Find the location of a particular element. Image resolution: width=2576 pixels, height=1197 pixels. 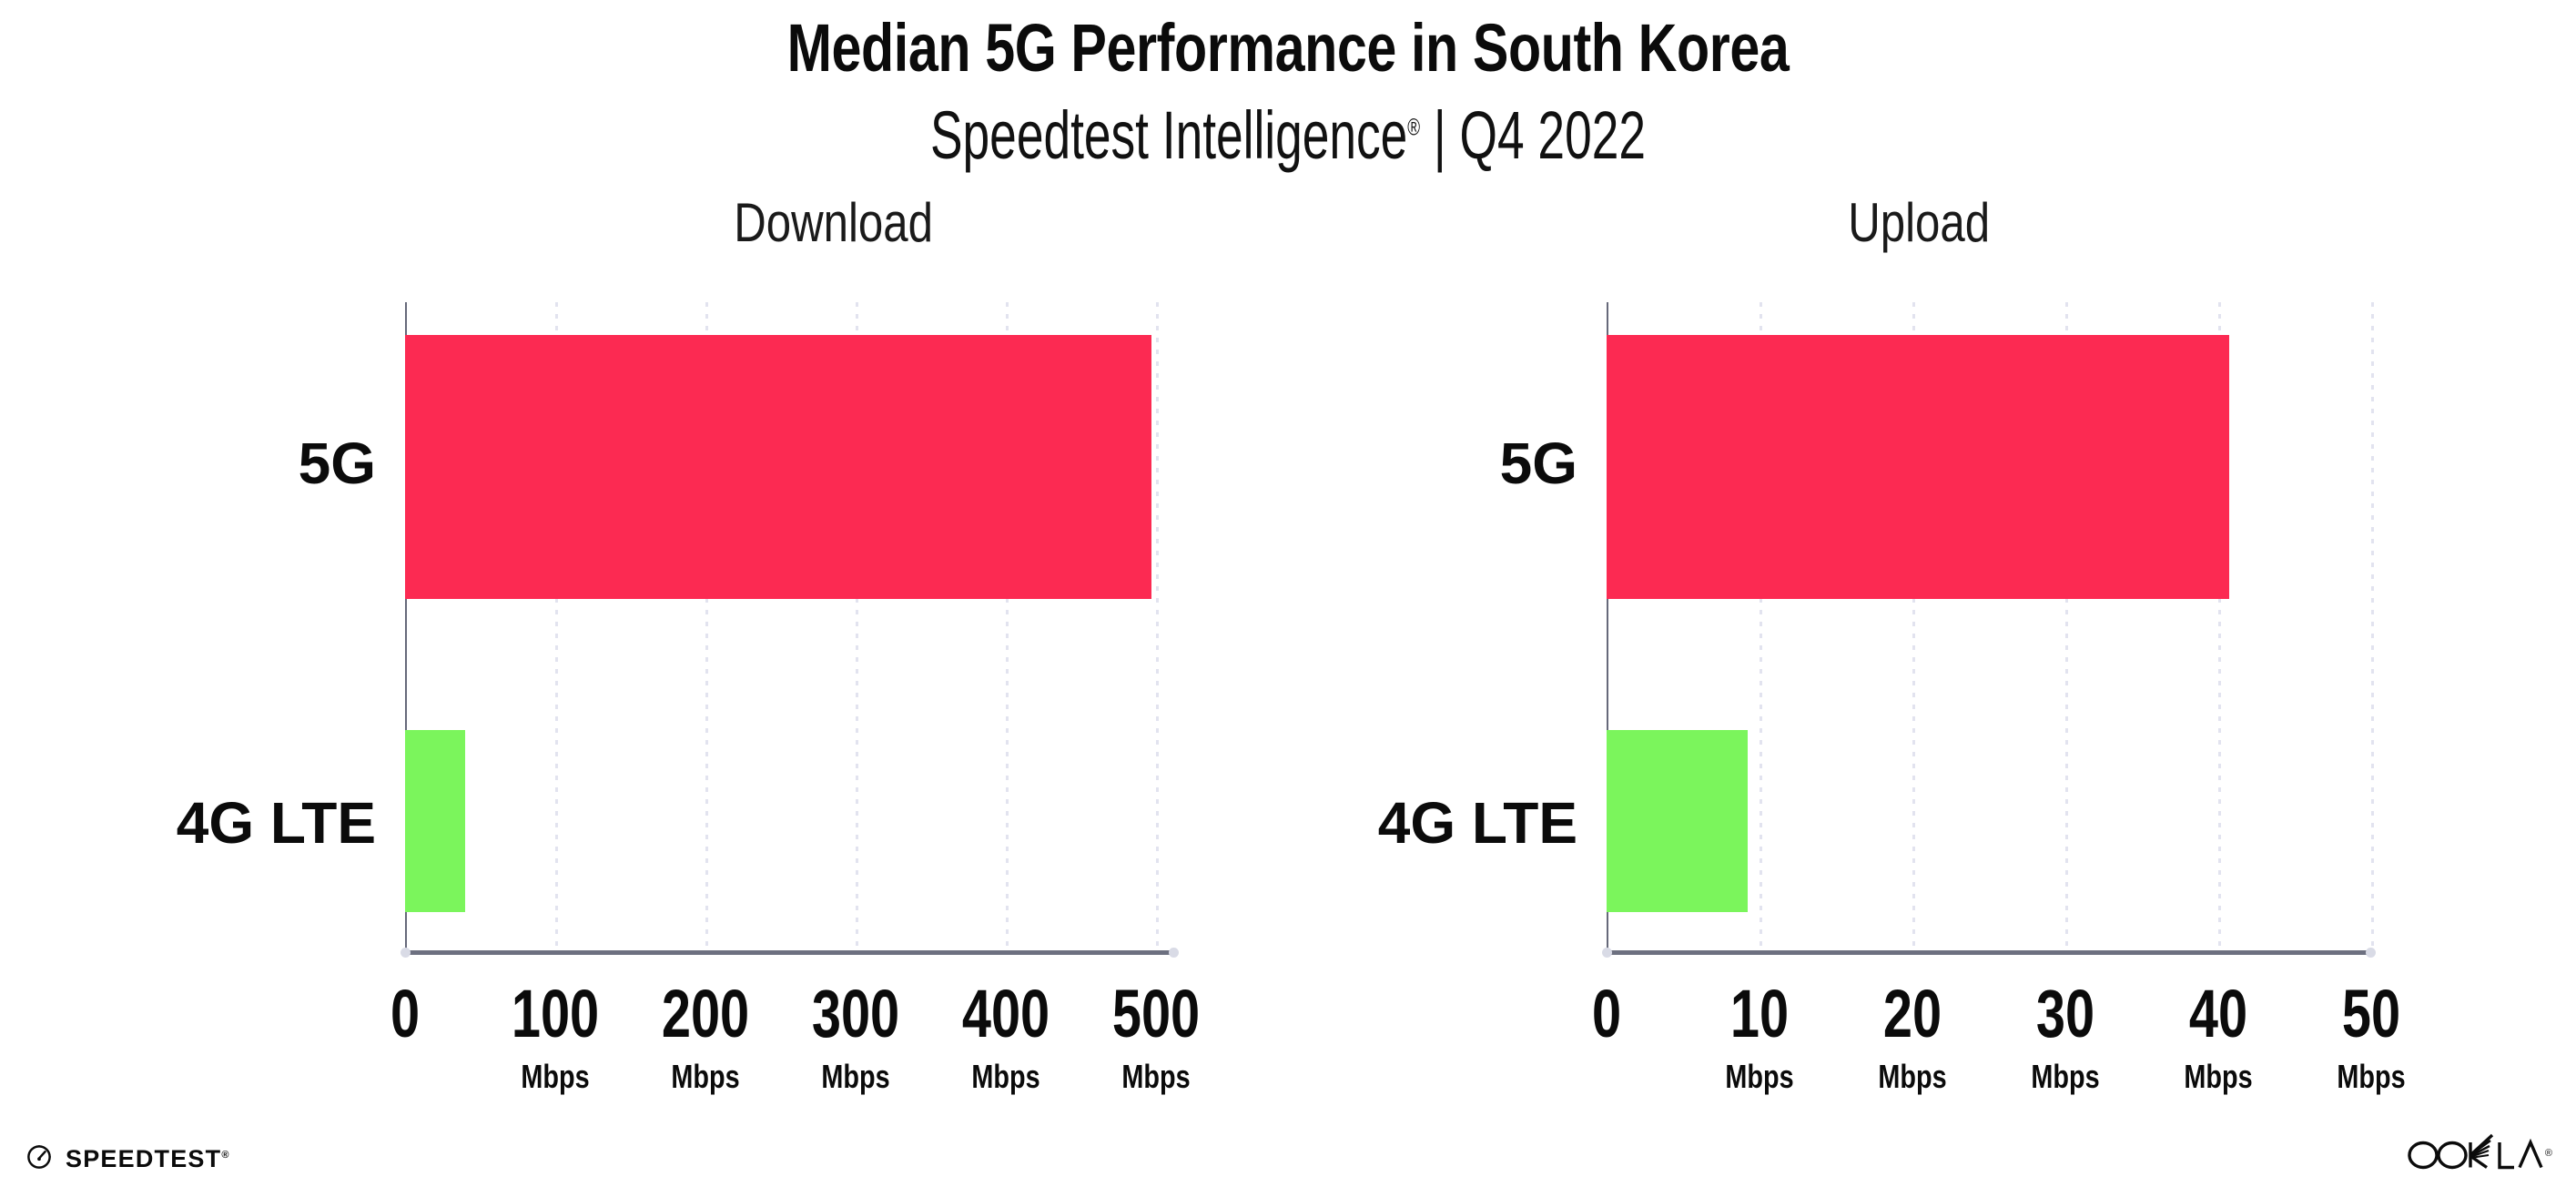

tick-download-0: 0 is located at coordinates (404, 1020).